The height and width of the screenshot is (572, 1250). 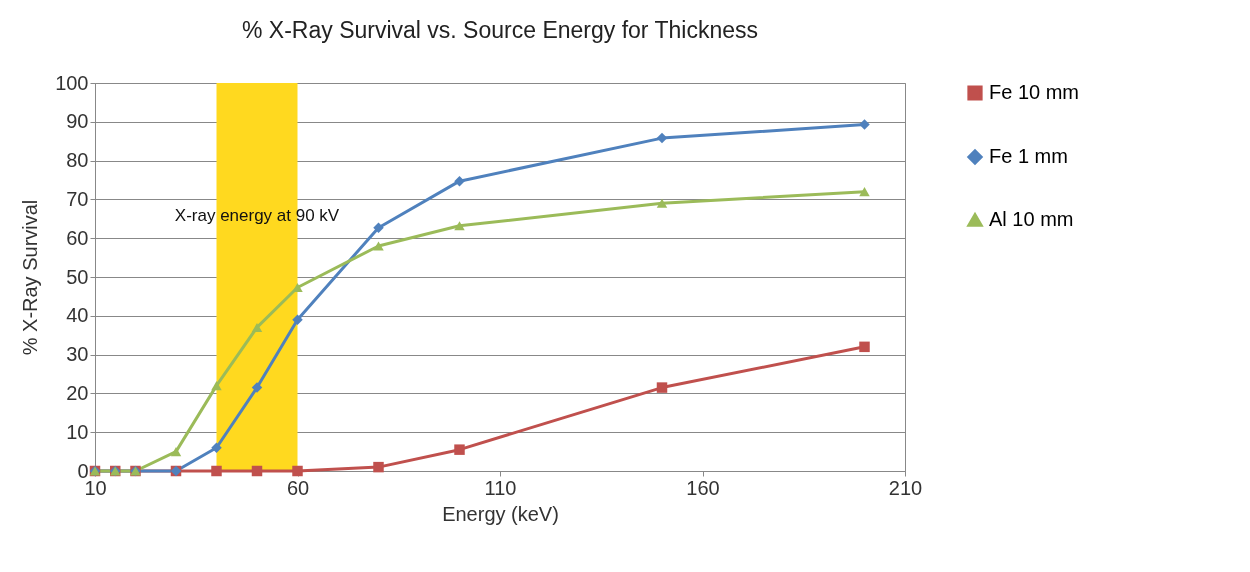 What do you see at coordinates (500, 487) in the screenshot?
I see `x-tick-label: 110` at bounding box center [500, 487].